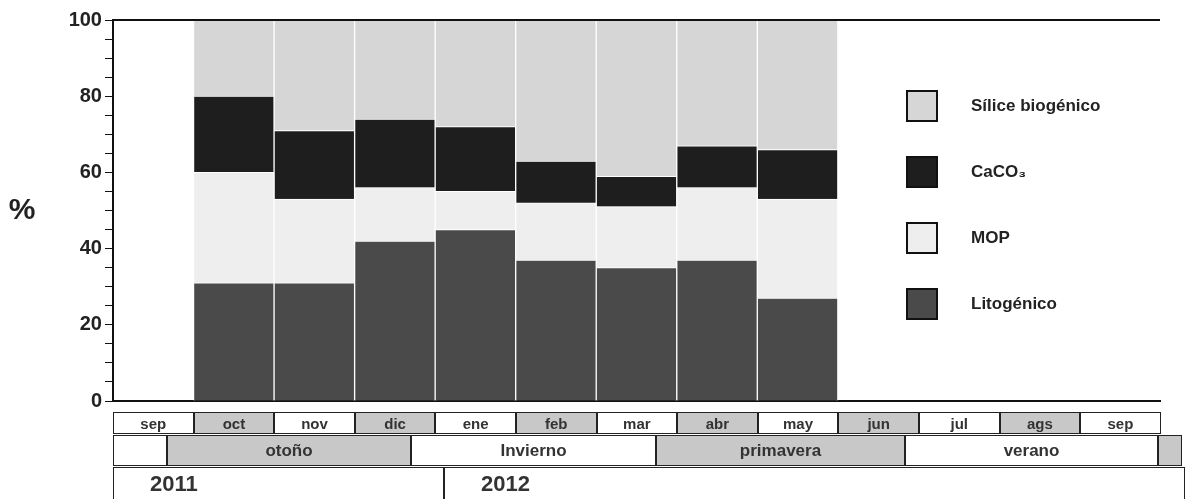 The width and height of the screenshot is (1198, 499). Describe the element at coordinates (878, 423) in the screenshot. I see `text: jun` at that location.